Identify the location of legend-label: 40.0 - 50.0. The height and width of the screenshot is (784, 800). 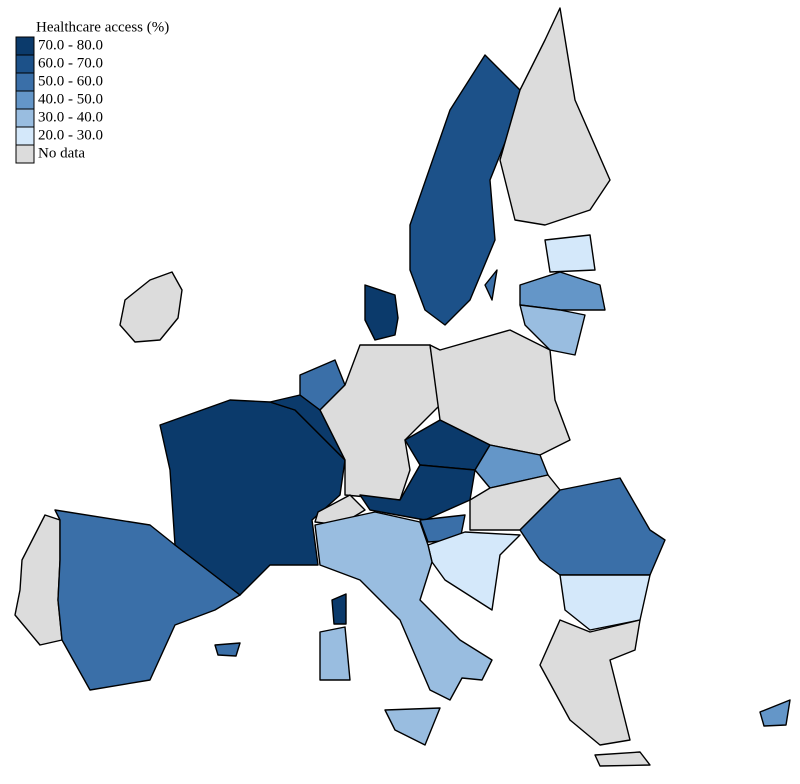
(70, 99).